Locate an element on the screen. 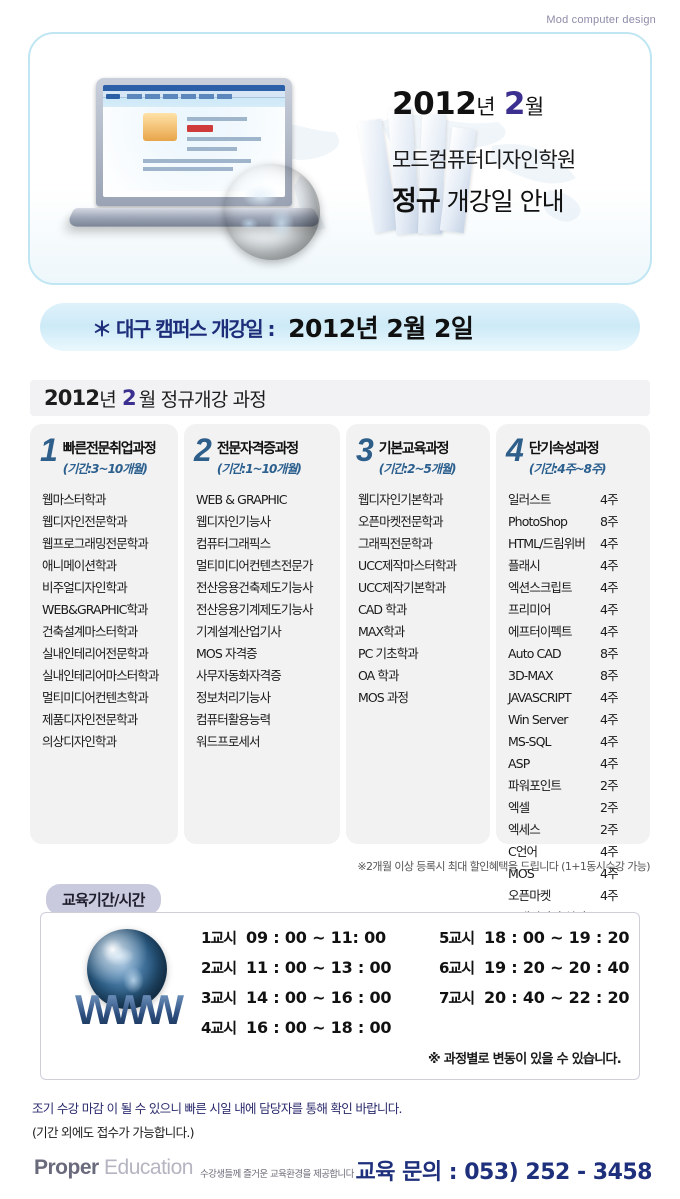 Image resolution: width=680 pixels, height=1199 pixels. logo-bold: Proper is located at coordinates (66, 1167).